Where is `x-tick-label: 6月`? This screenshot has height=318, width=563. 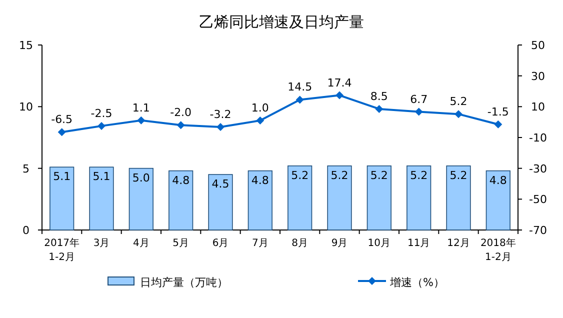
x-tick-label: 6月 is located at coordinates (220, 243).